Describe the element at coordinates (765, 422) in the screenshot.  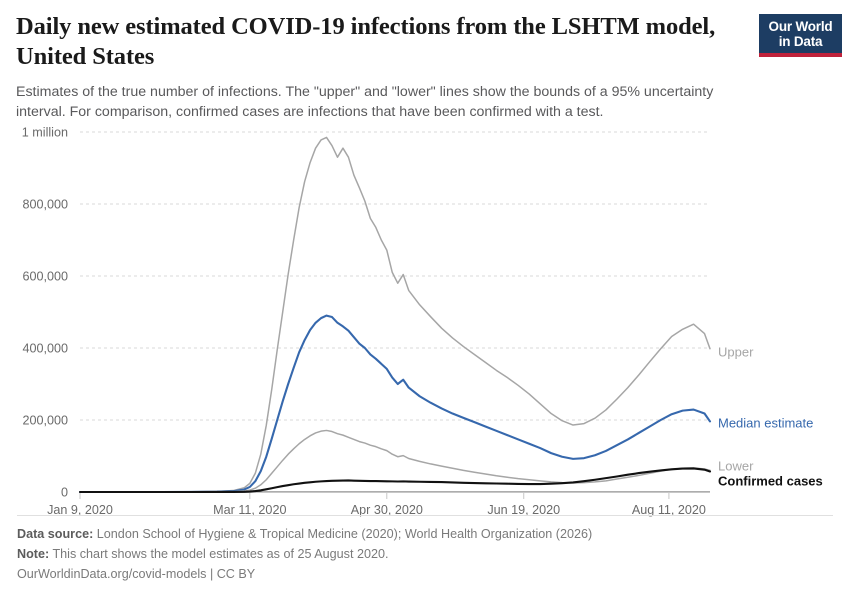
I see `series-label-median-estimate: Median estimate` at that location.